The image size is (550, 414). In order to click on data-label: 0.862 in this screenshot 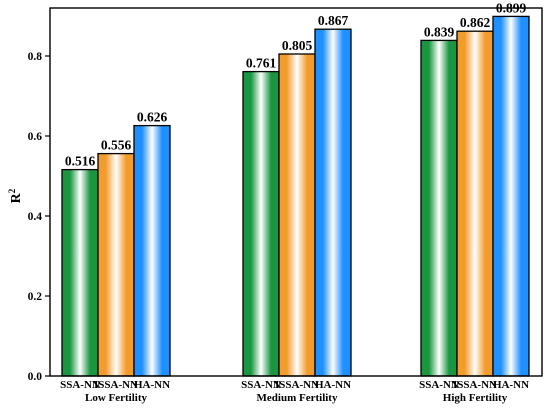, I will do `click(475, 22)`.